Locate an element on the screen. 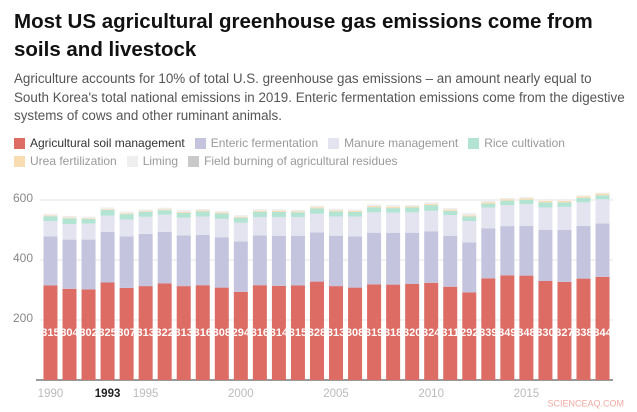  legend-item: Field burning of agricultural residues is located at coordinates (293, 161).